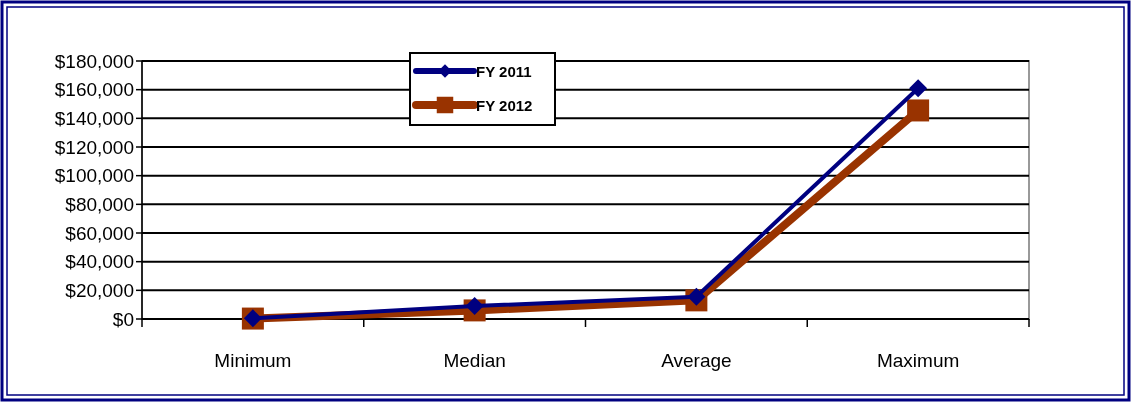 This screenshot has height=402, width=1131. I want to click on y-tick-label: $60,000, so click(99, 233).